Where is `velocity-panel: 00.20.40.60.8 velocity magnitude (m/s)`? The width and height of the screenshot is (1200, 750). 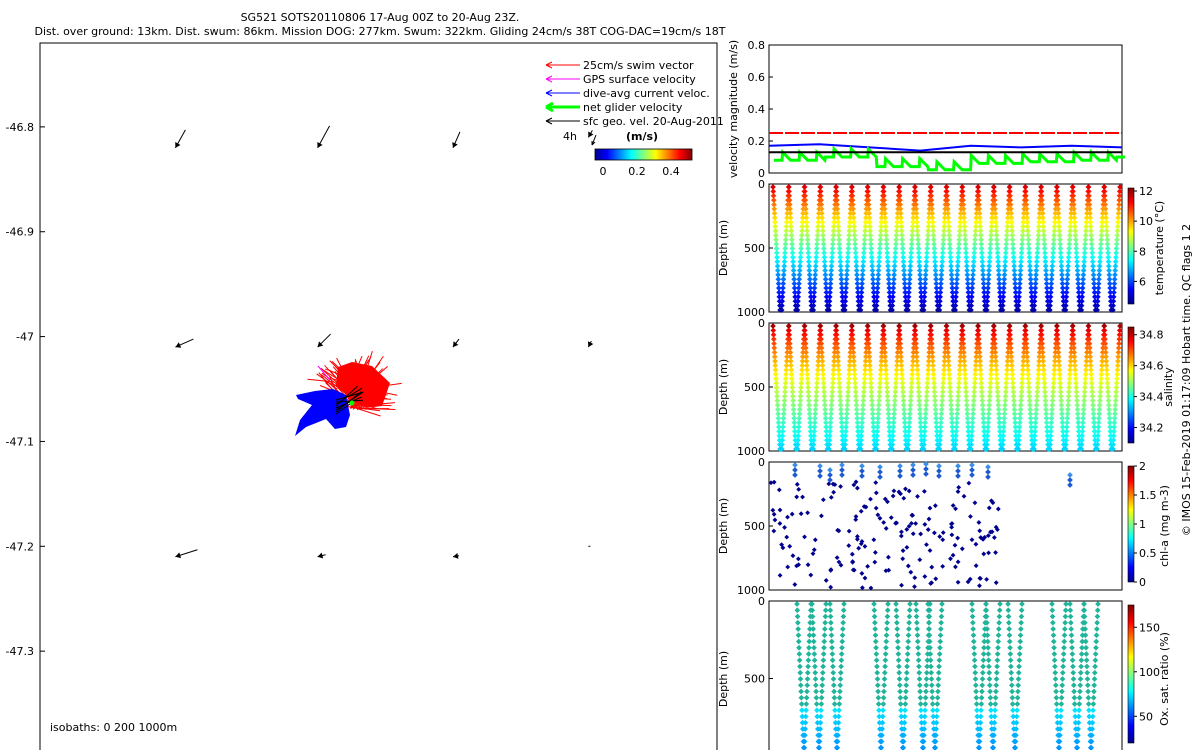
velocity-panel: 00.20.40.60.8 velocity magnitude (m/s) is located at coordinates (926, 109).